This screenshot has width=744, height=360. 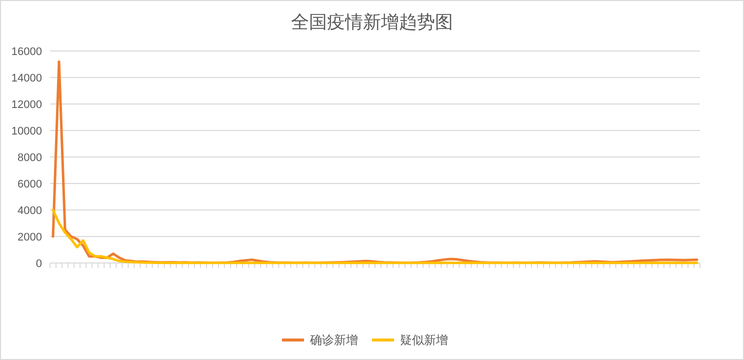 What do you see at coordinates (30, 238) in the screenshot?
I see `y-tick-label: 2000` at bounding box center [30, 238].